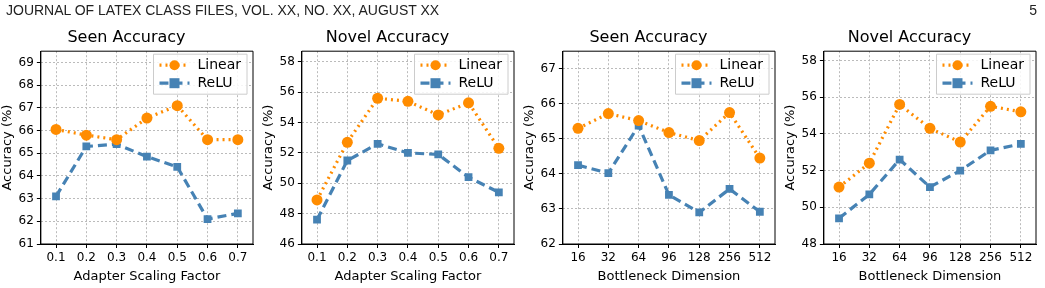 The image size is (1045, 288). Describe the element at coordinates (387, 36) in the screenshot. I see `chart-title: Novel Accuracy` at that location.